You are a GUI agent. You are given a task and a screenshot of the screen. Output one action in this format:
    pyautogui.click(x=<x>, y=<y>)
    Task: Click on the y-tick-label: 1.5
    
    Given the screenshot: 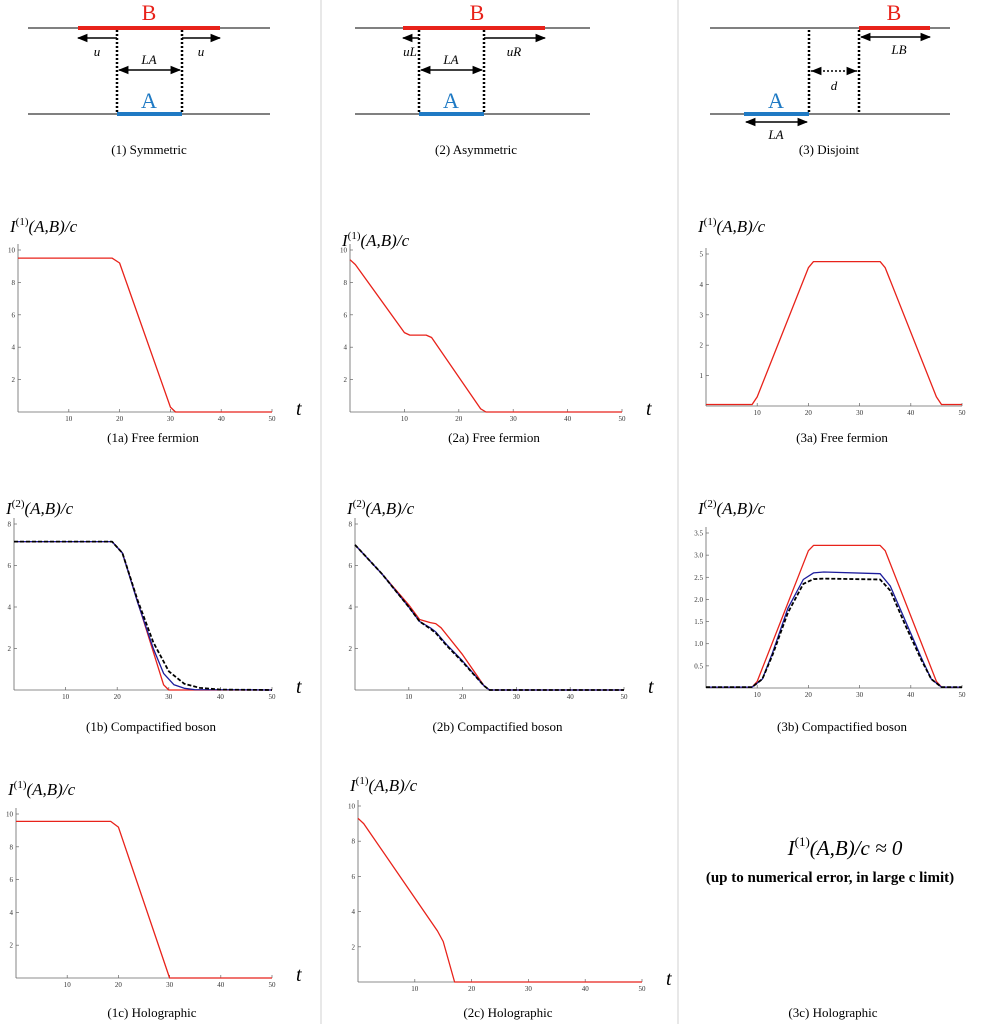 What is the action you would take?
    pyautogui.click(x=698, y=622)
    